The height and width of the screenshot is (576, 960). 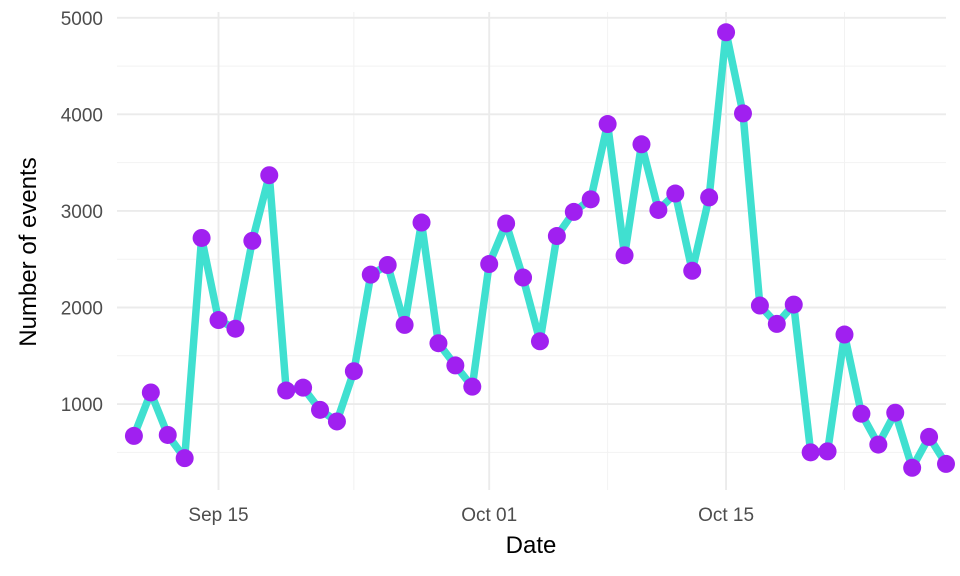 I want to click on x-tick-label: Sep 15, so click(x=218, y=515).